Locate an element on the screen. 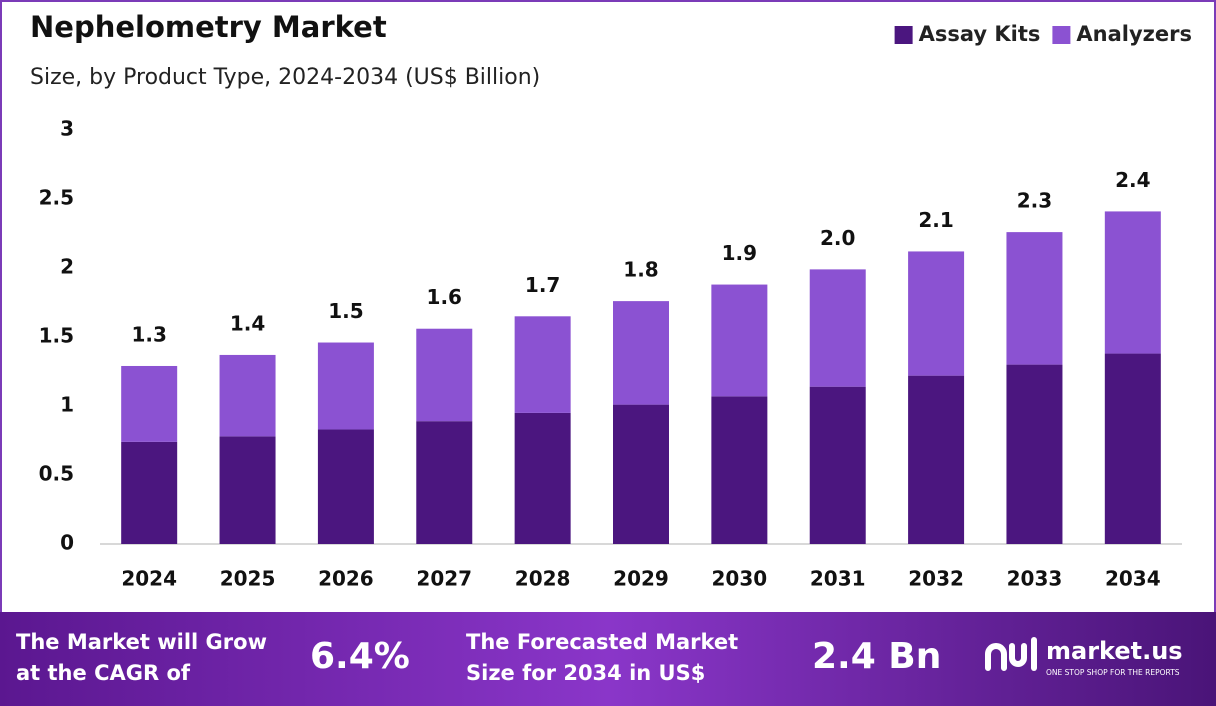 This screenshot has width=1216, height=706. footer-text: at the CAGR of is located at coordinates (103, 673).